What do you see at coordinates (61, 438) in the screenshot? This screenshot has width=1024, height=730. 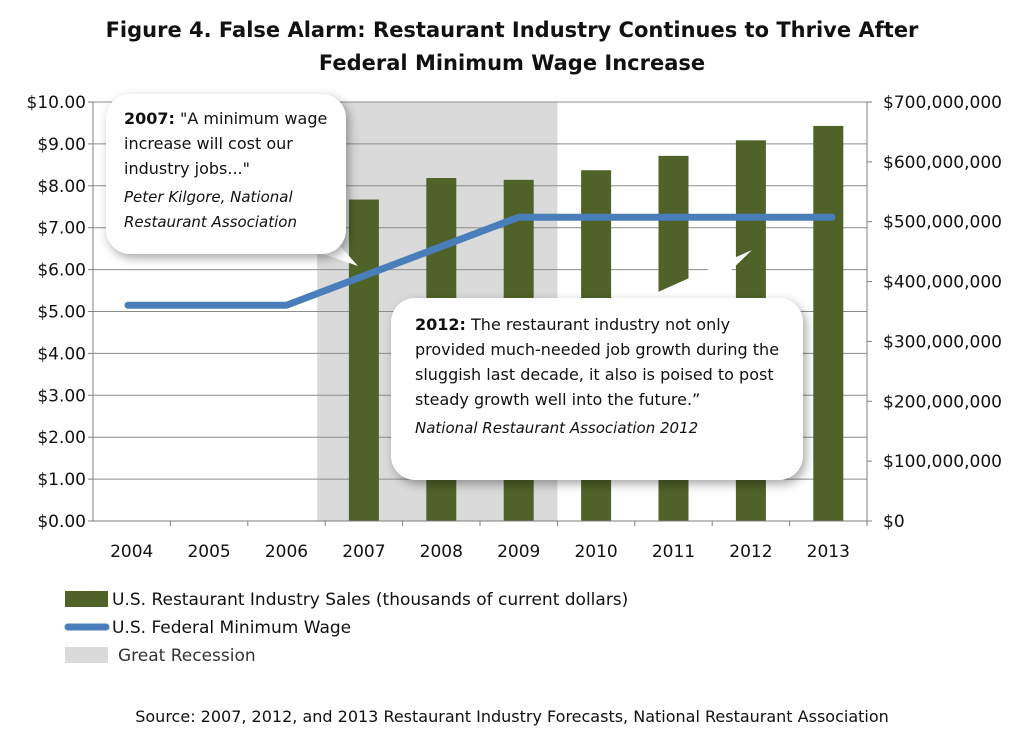 I see `left-tick-label: $2.00` at bounding box center [61, 438].